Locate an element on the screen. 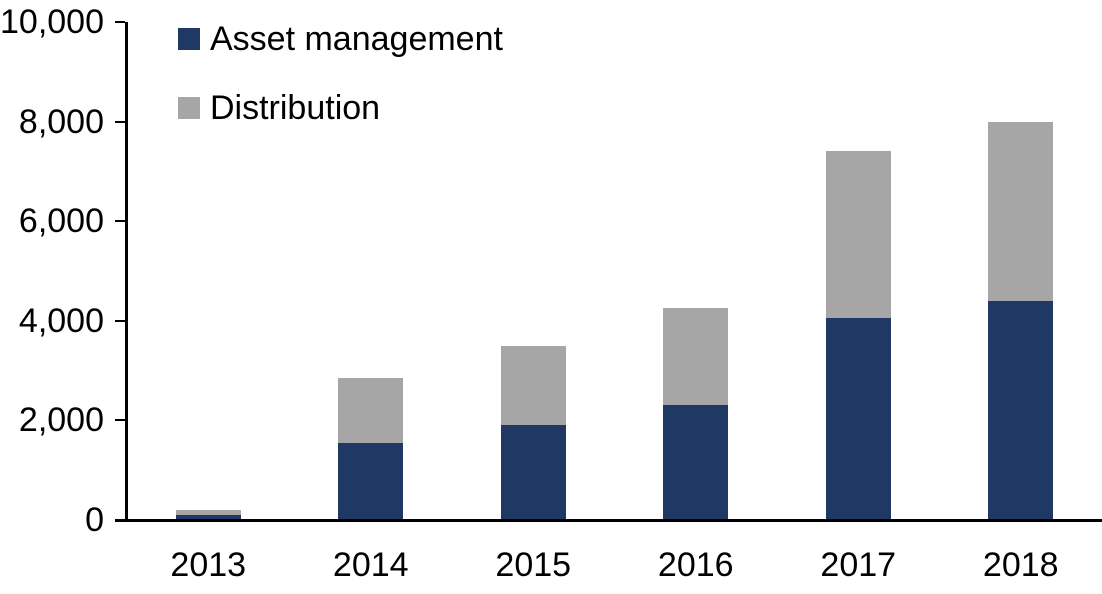 The height and width of the screenshot is (594, 1102). y-axis-line is located at coordinates (126, 271).